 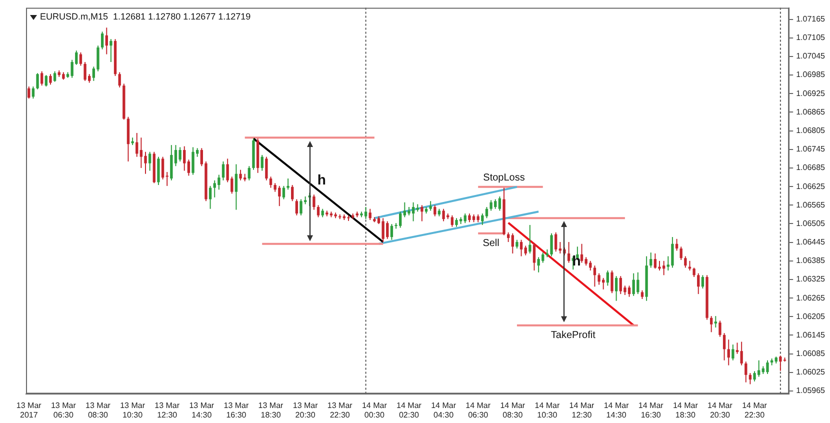 I want to click on x-tick-label: 13 Mar 10:30, so click(x=133, y=410).